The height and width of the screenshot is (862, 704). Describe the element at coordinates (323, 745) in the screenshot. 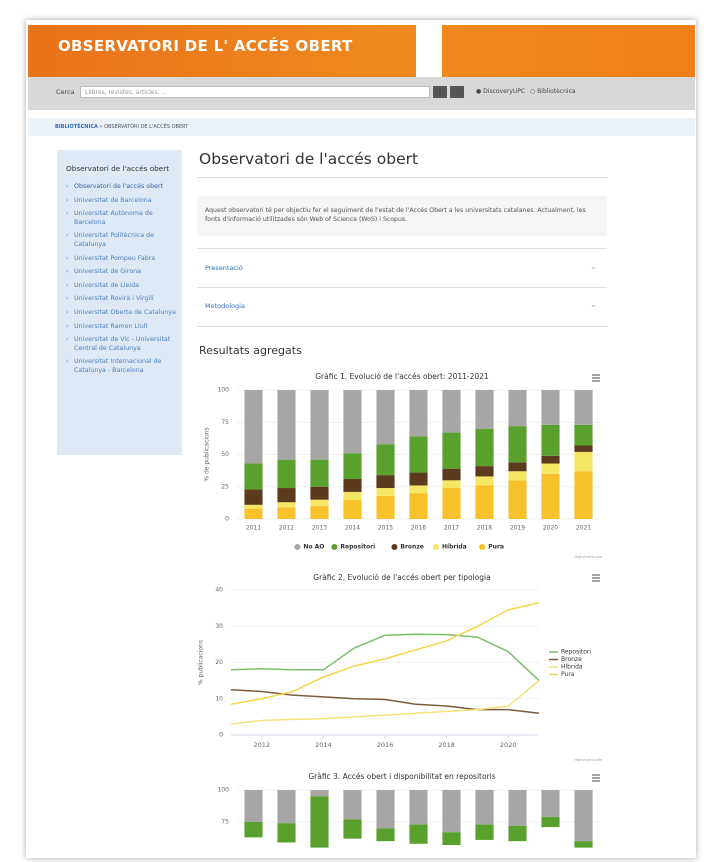

I see `x-tick-label: 2014` at that location.